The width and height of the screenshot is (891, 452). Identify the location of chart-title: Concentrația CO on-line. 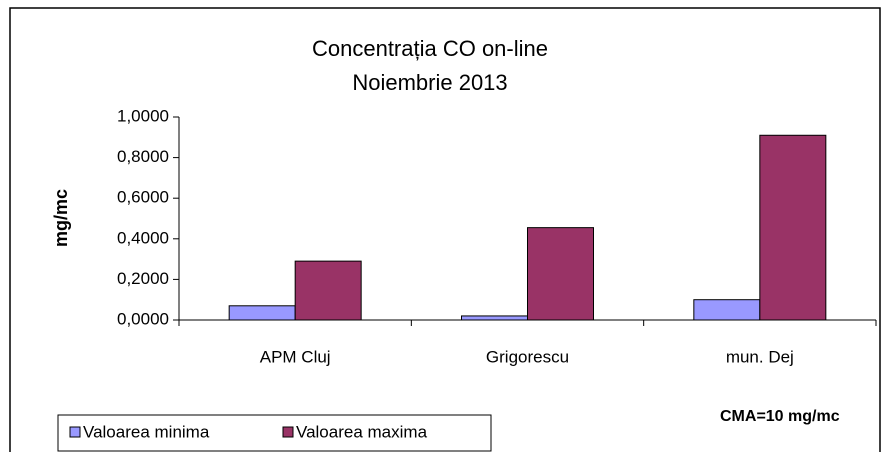
(430, 48).